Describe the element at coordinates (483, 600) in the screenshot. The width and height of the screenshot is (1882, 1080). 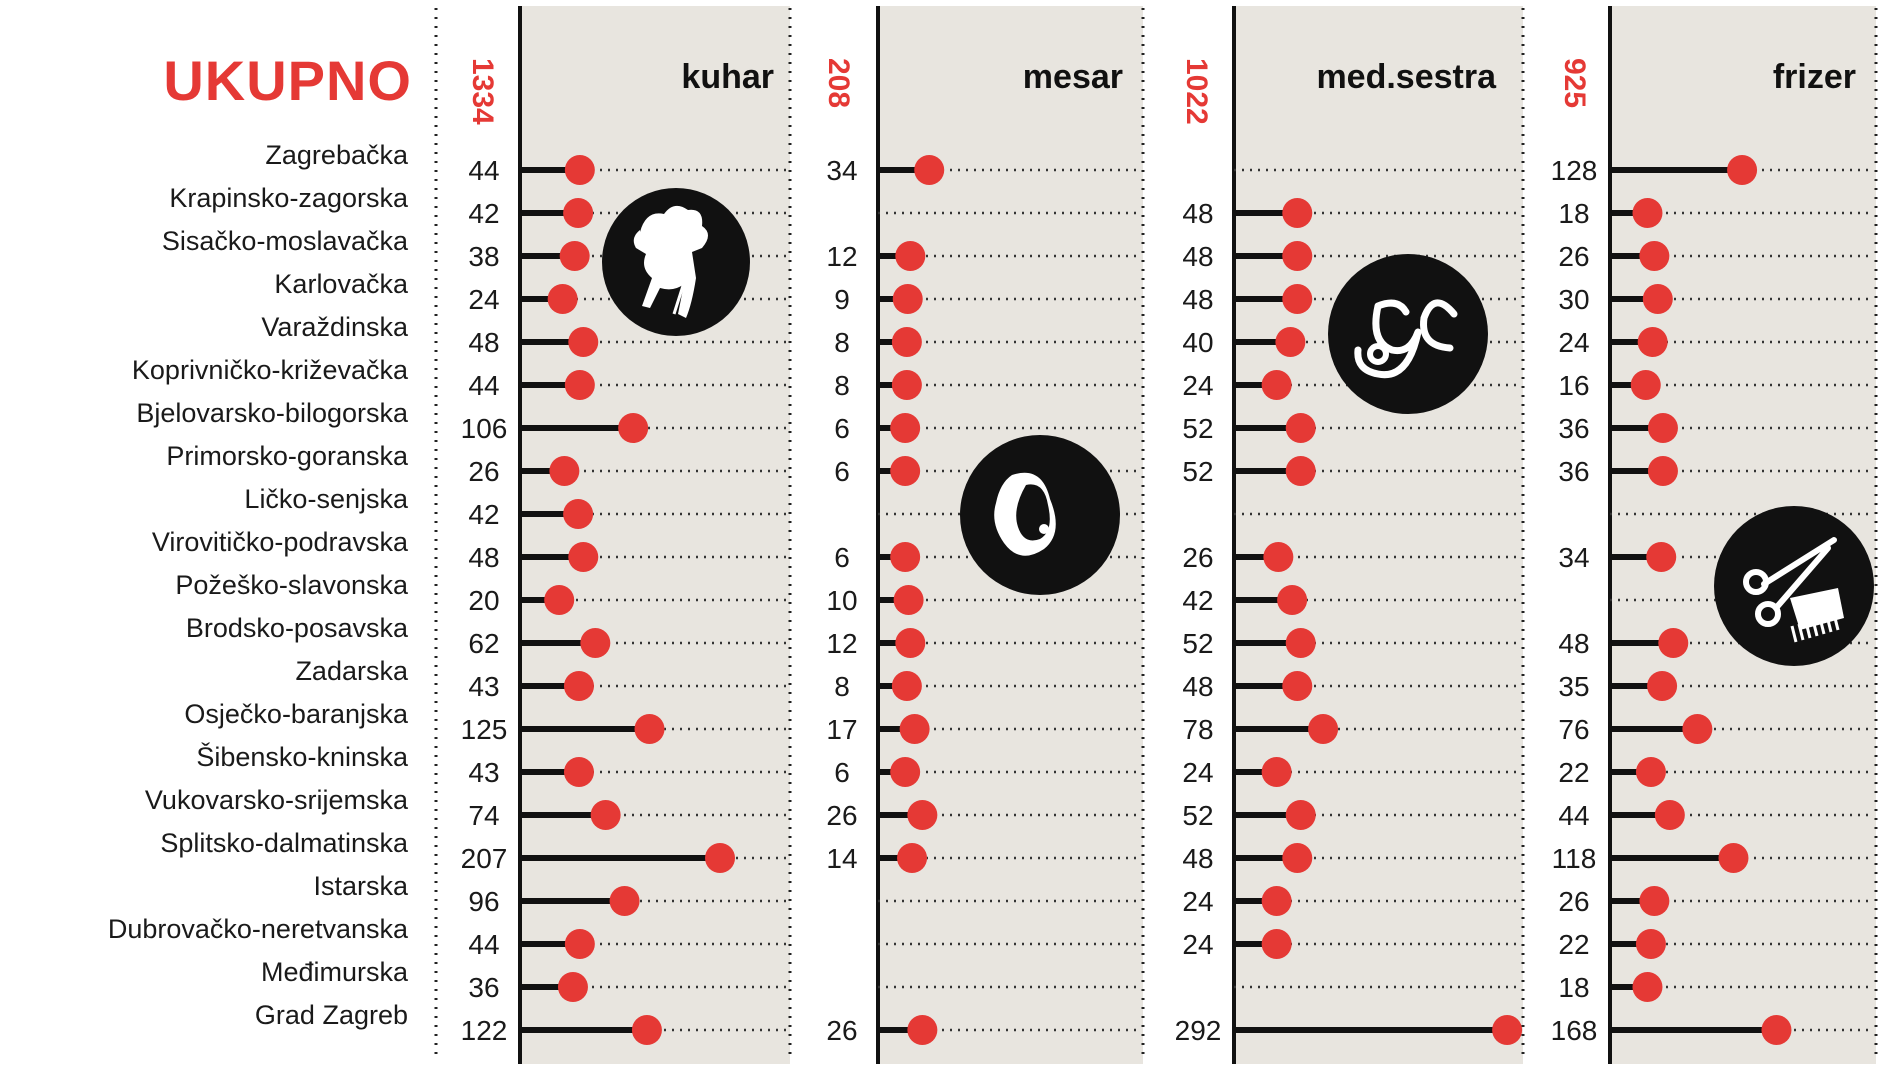
I see `value-label: 20` at that location.